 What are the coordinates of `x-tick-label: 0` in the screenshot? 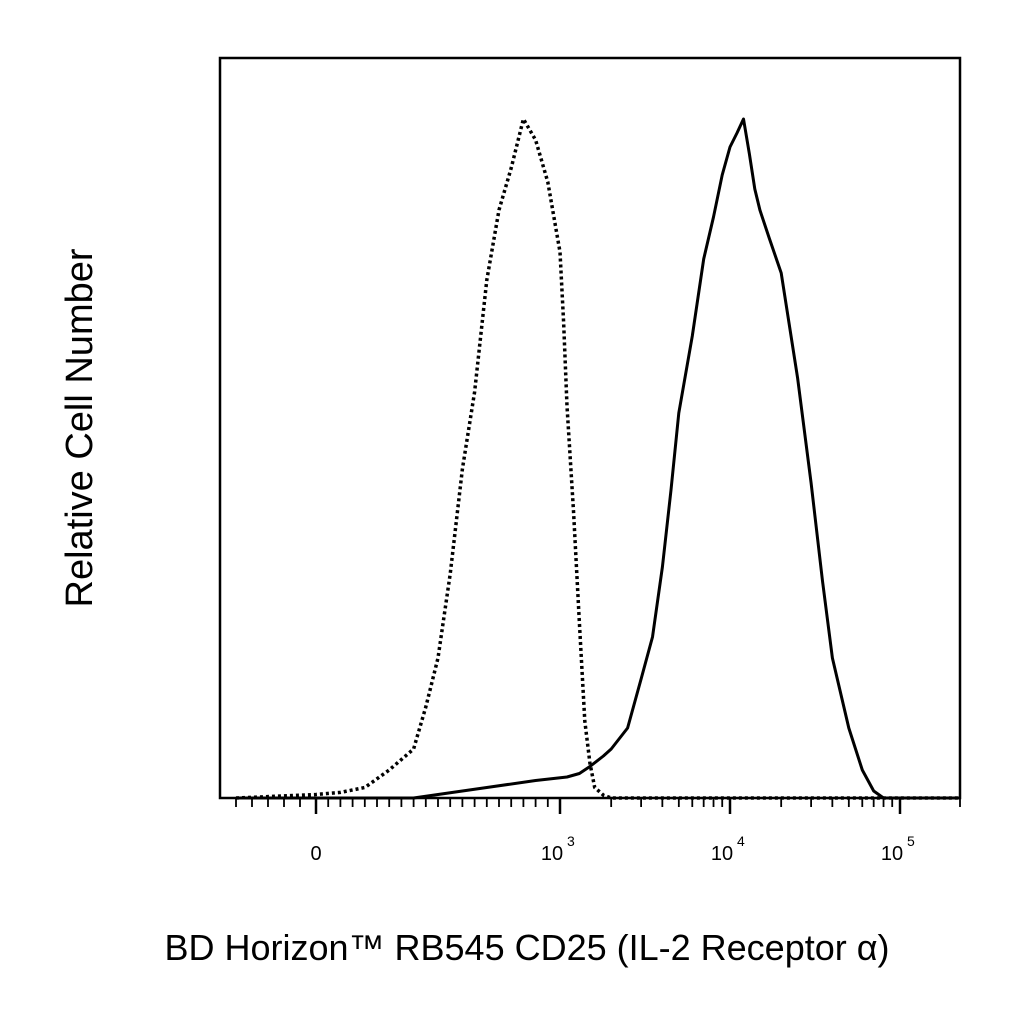 It's located at (315, 854).